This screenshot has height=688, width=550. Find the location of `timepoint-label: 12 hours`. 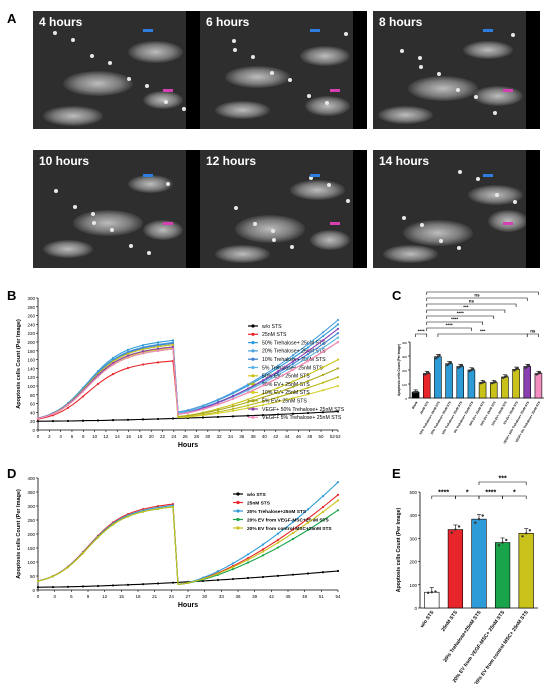

timepoint-label: 12 hours is located at coordinates (231, 161).